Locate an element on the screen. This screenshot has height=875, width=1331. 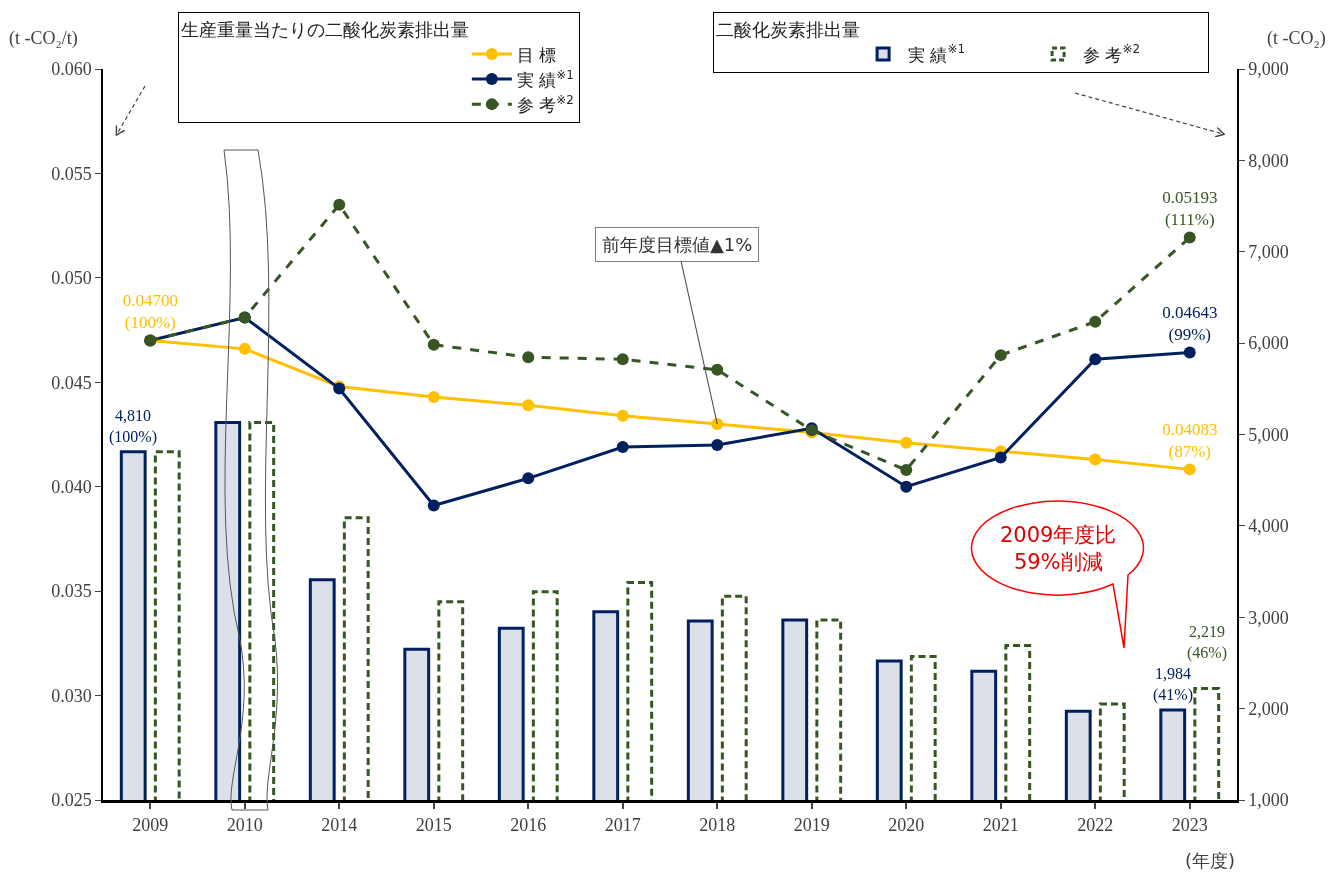
x-tick-label: 2020 is located at coordinates (906, 824).